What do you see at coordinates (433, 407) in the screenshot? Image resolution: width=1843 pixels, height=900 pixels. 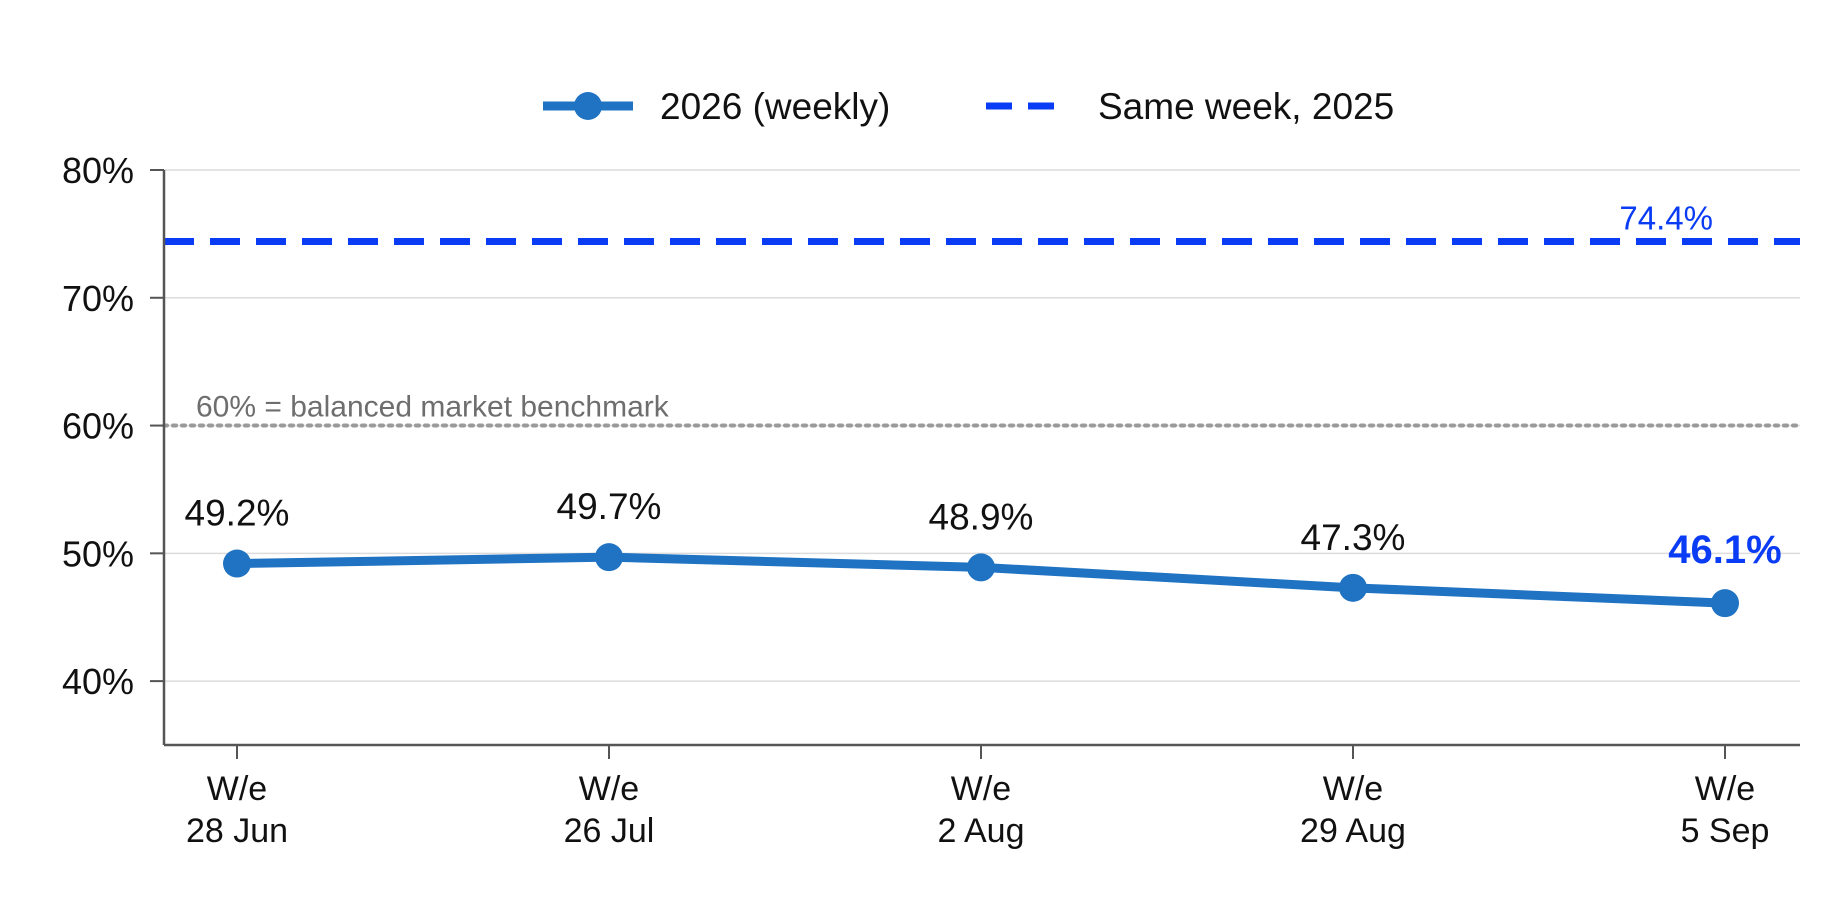 I see `benchmark-label: 60% = balanced market benchmark` at bounding box center [433, 407].